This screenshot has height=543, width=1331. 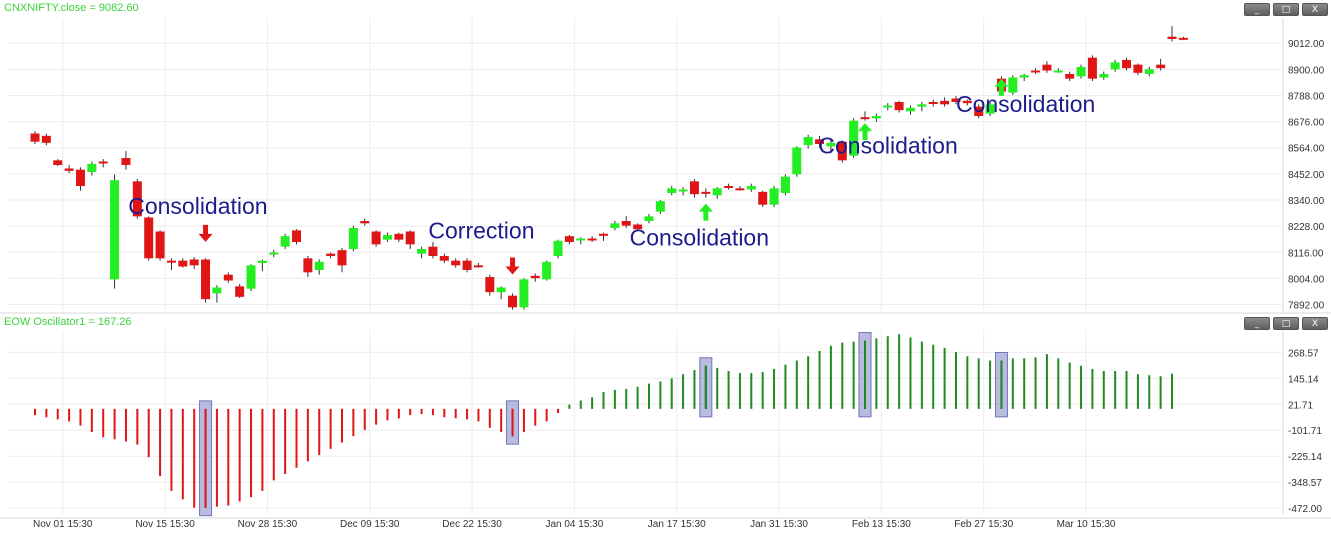 What do you see at coordinates (268, 524) in the screenshot?
I see `time-tick-label: Nov 28 15:30` at bounding box center [268, 524].